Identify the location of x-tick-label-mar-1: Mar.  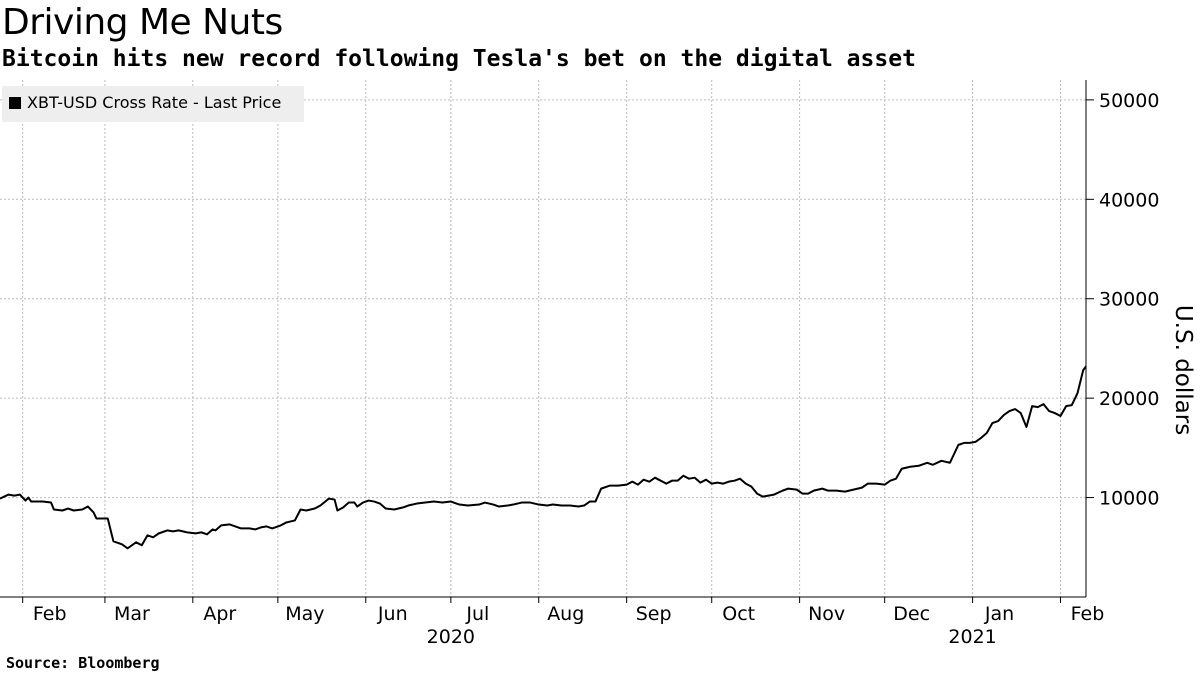
(132, 614).